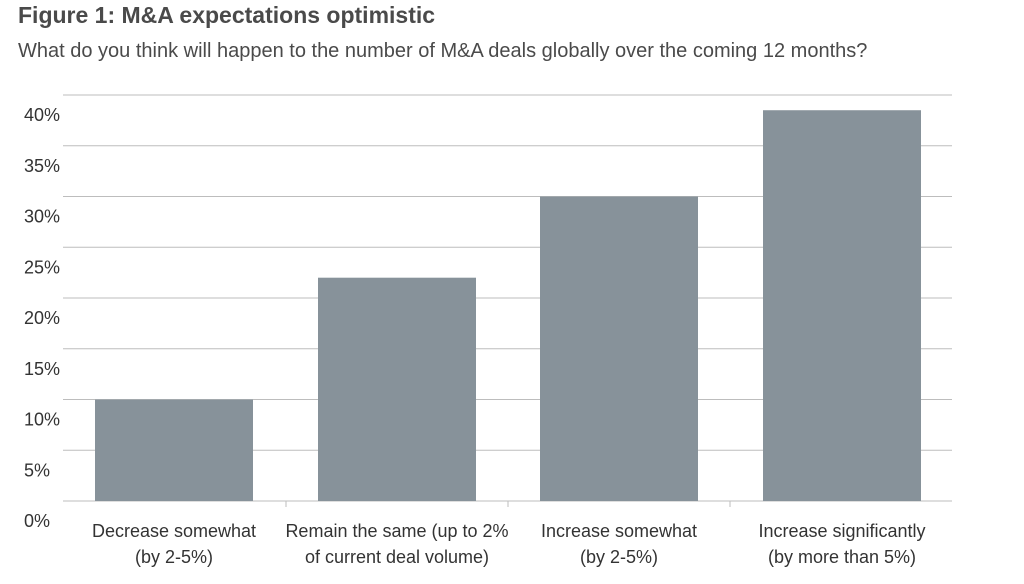 The height and width of the screenshot is (584, 1024). I want to click on category-label: of current deal volume), so click(397, 557).